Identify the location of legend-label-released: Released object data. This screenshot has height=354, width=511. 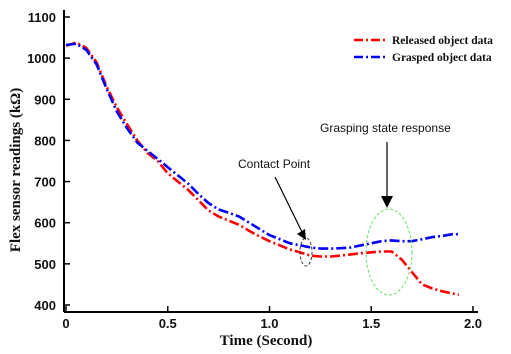
(442, 41).